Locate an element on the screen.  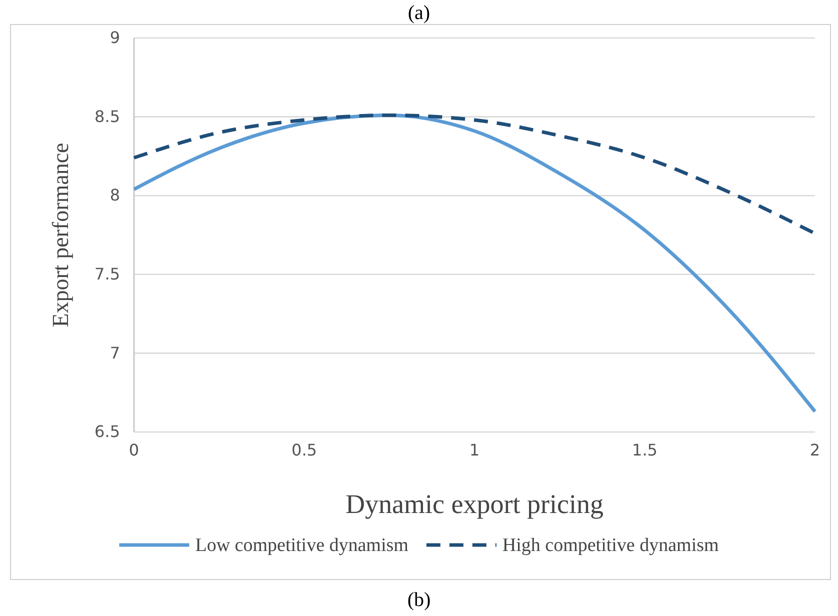
text: (a) is located at coordinates (419, 13).